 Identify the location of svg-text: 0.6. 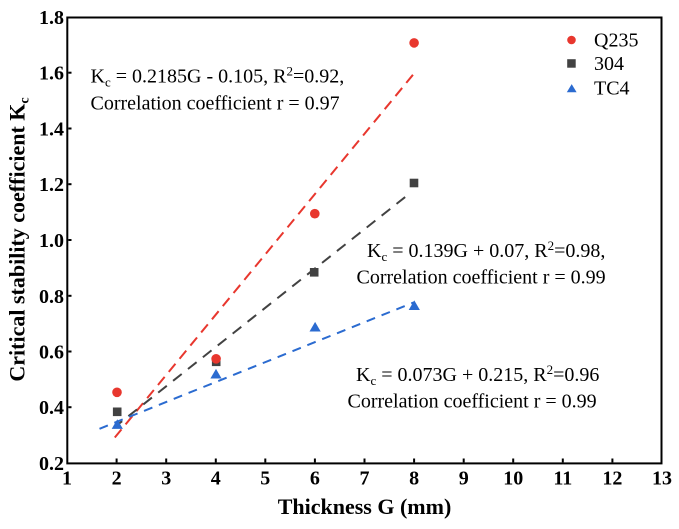
(51, 353).